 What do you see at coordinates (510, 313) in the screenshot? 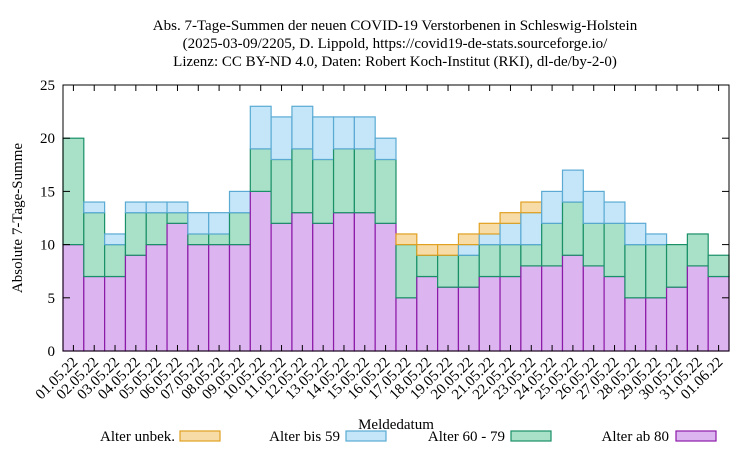
I see `bar-alter-ab-80-22.05.22` at bounding box center [510, 313].